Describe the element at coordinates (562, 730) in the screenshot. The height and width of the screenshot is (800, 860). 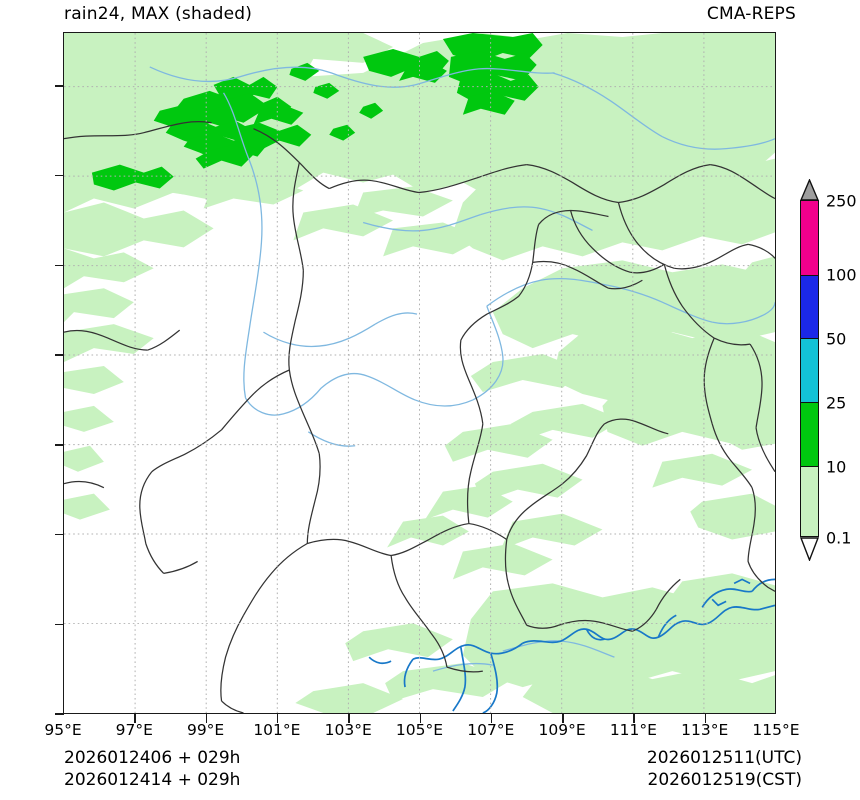
I see `x-tick-label: 109°E` at that location.